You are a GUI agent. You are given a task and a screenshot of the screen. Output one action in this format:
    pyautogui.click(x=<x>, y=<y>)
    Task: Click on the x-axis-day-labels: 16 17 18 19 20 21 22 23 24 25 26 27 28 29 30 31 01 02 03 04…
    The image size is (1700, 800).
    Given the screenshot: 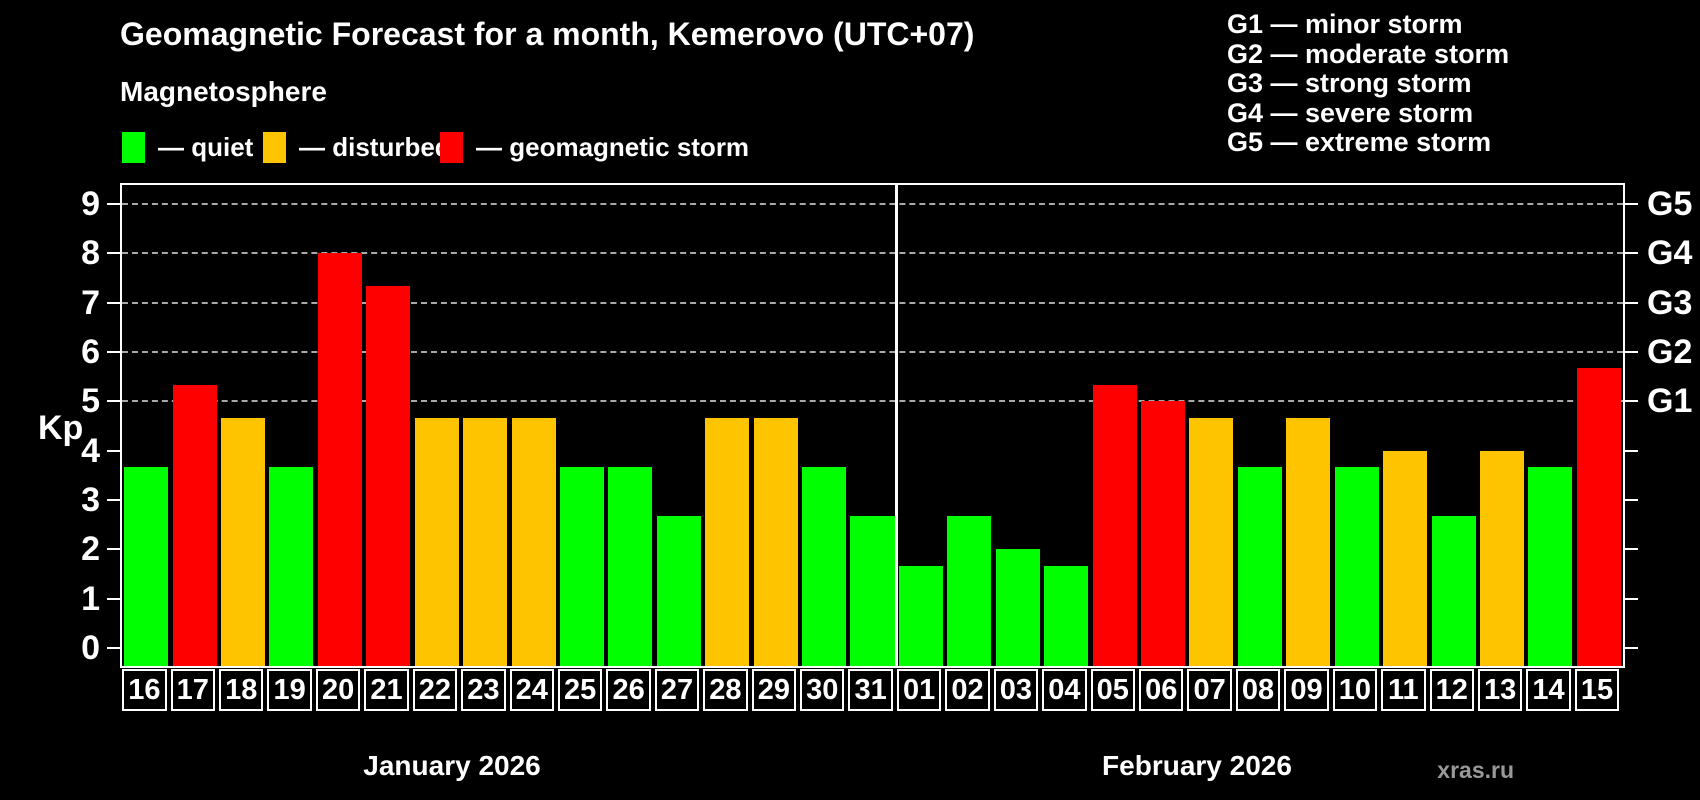 What is the action you would take?
    pyautogui.click(x=872, y=691)
    